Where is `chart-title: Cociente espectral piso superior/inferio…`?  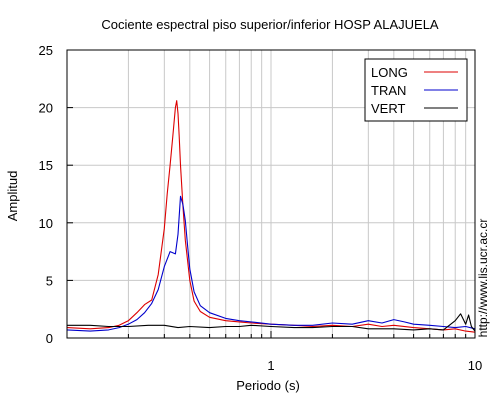
chart-title: Cociente espectral piso superior/inferio… is located at coordinates (270, 24).